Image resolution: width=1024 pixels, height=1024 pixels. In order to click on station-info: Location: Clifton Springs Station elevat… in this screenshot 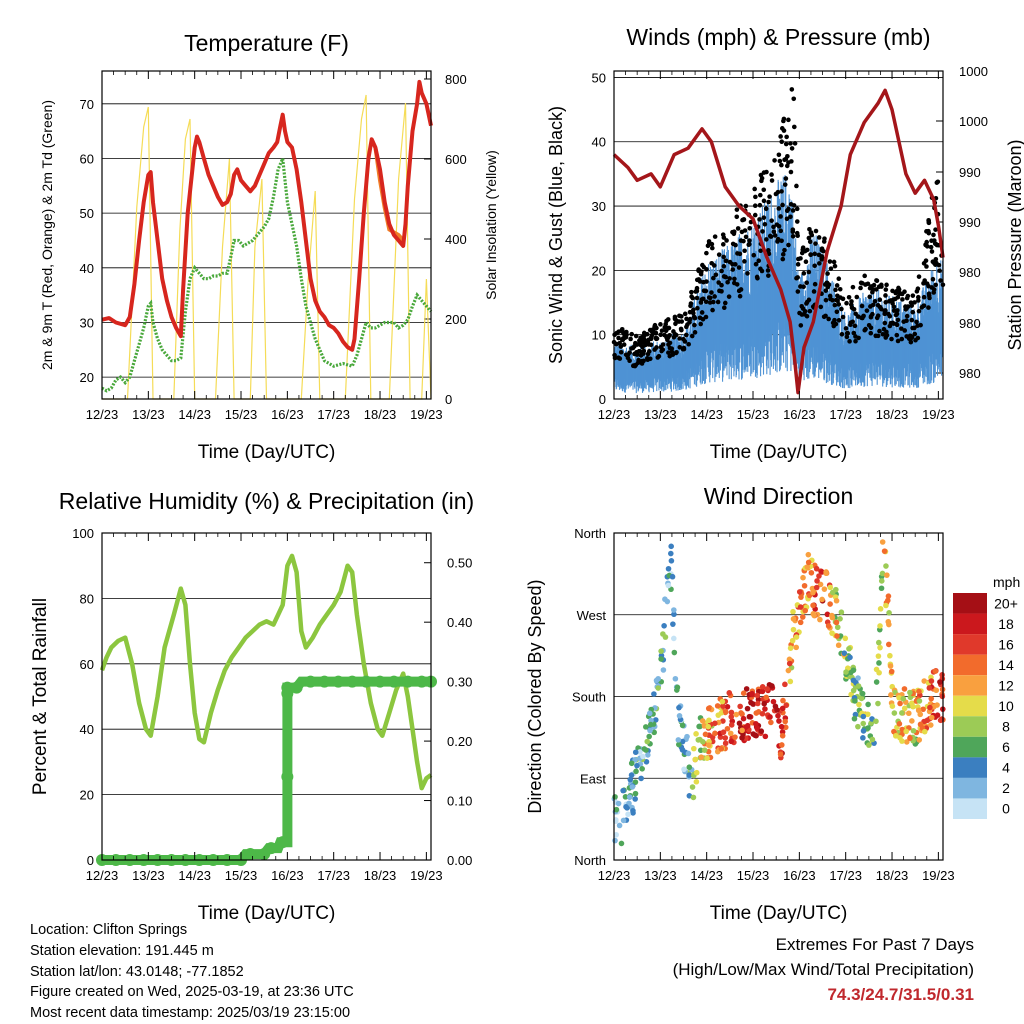, I will do `click(192, 972)`.